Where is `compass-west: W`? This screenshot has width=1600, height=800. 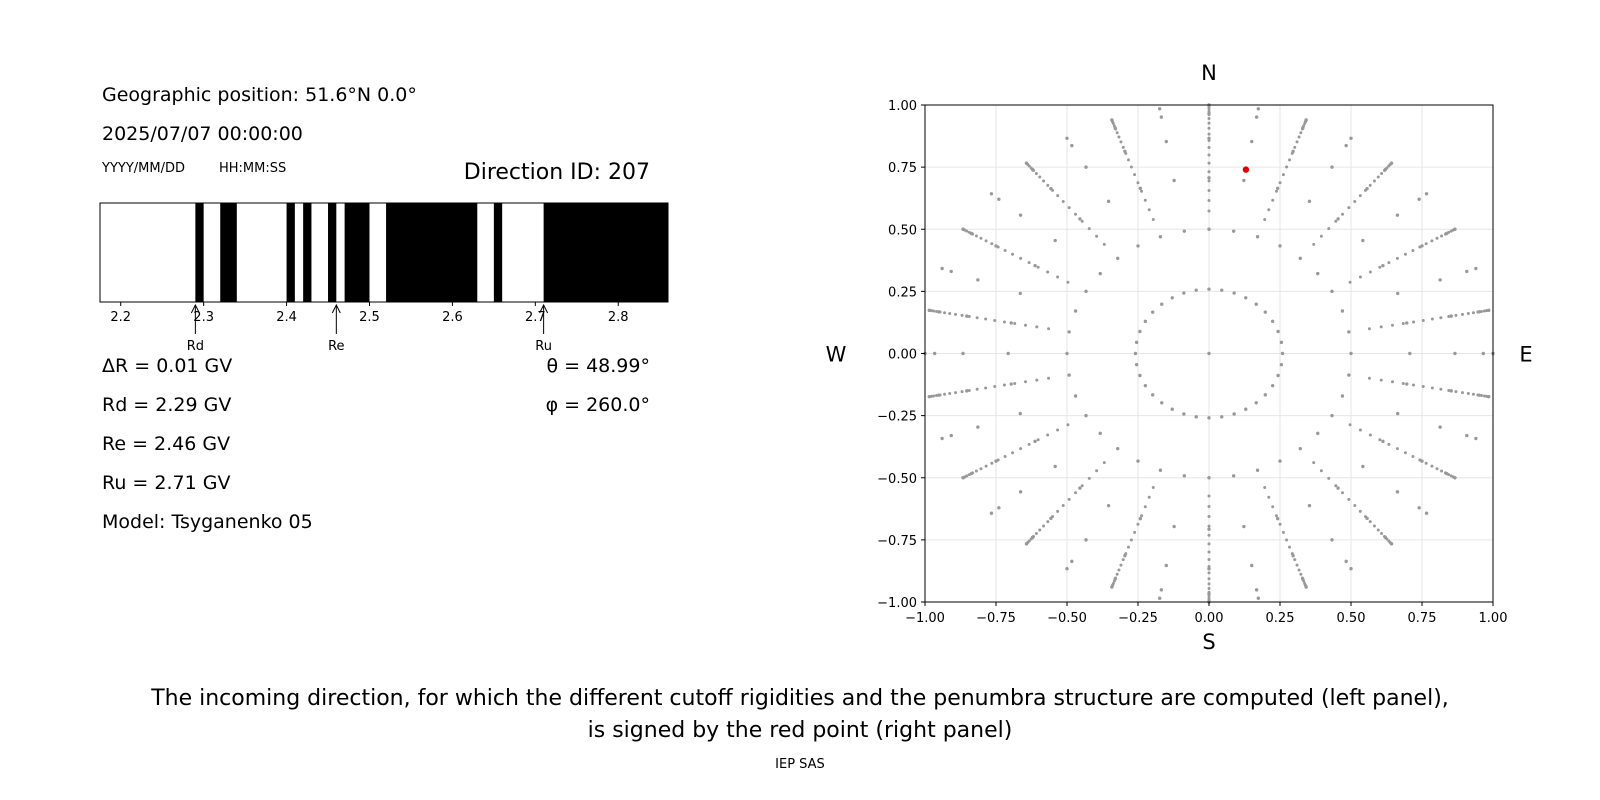 compass-west: W is located at coordinates (836, 355).